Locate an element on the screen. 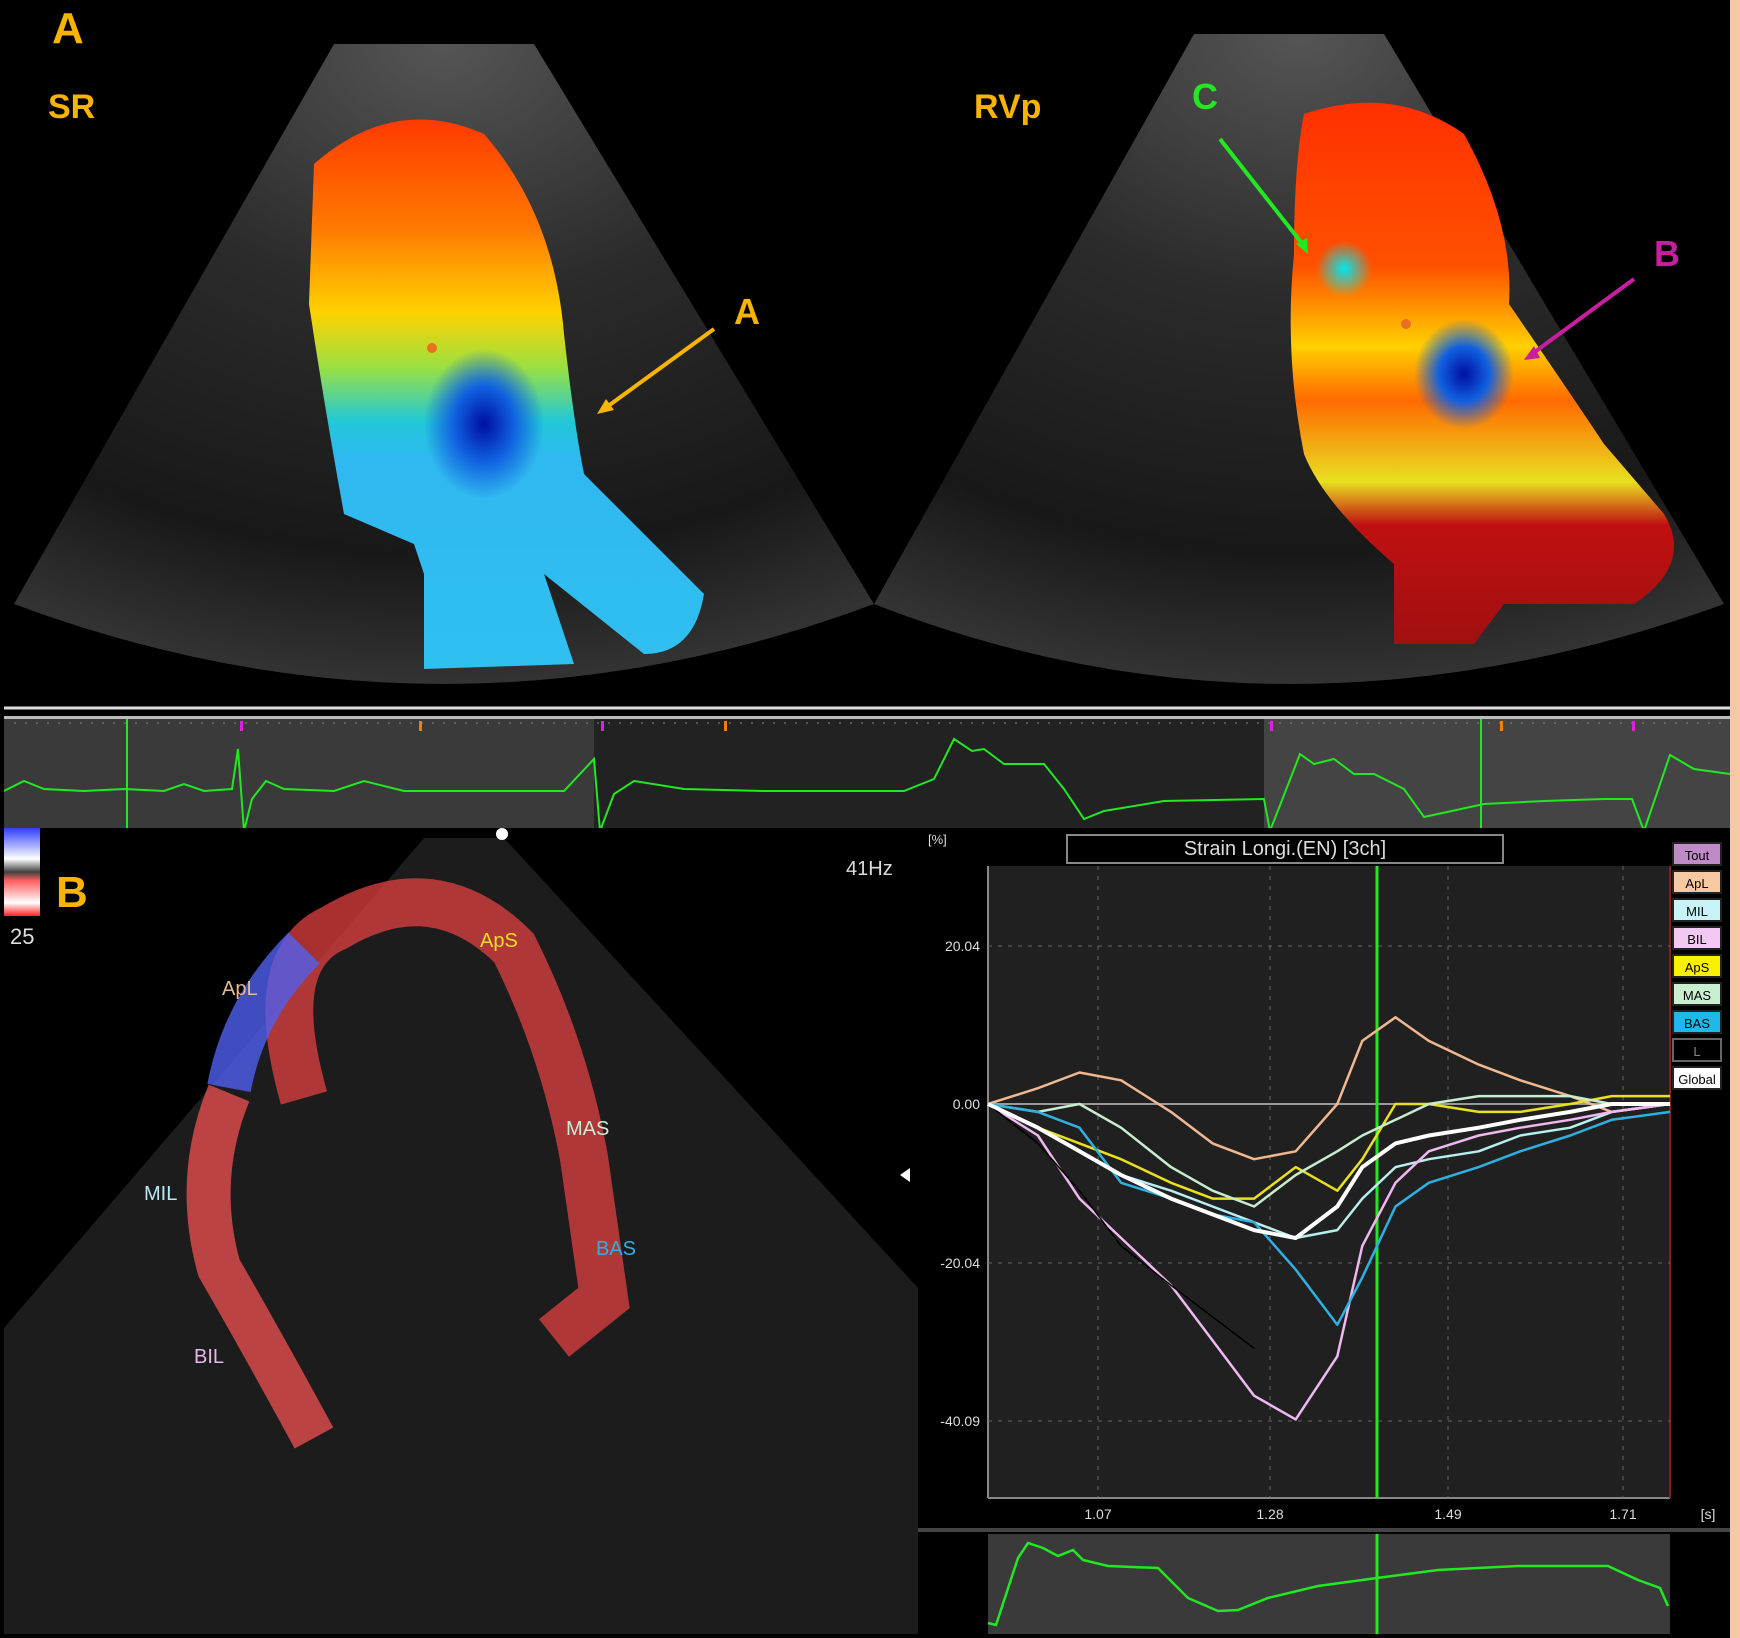 Image resolution: width=1740 pixels, height=1638 pixels. chart-title: Strain Longi.(EN) [3ch] is located at coordinates (1285, 849).